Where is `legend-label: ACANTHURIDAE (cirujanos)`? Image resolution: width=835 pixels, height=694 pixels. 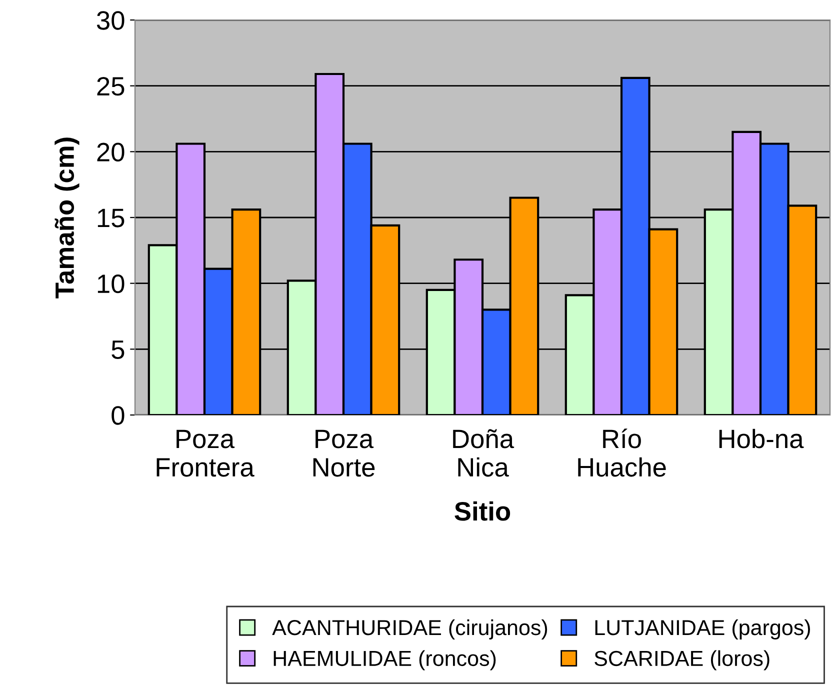
legend-label: ACANTHURIDAE (cirujanos) is located at coordinates (410, 629).